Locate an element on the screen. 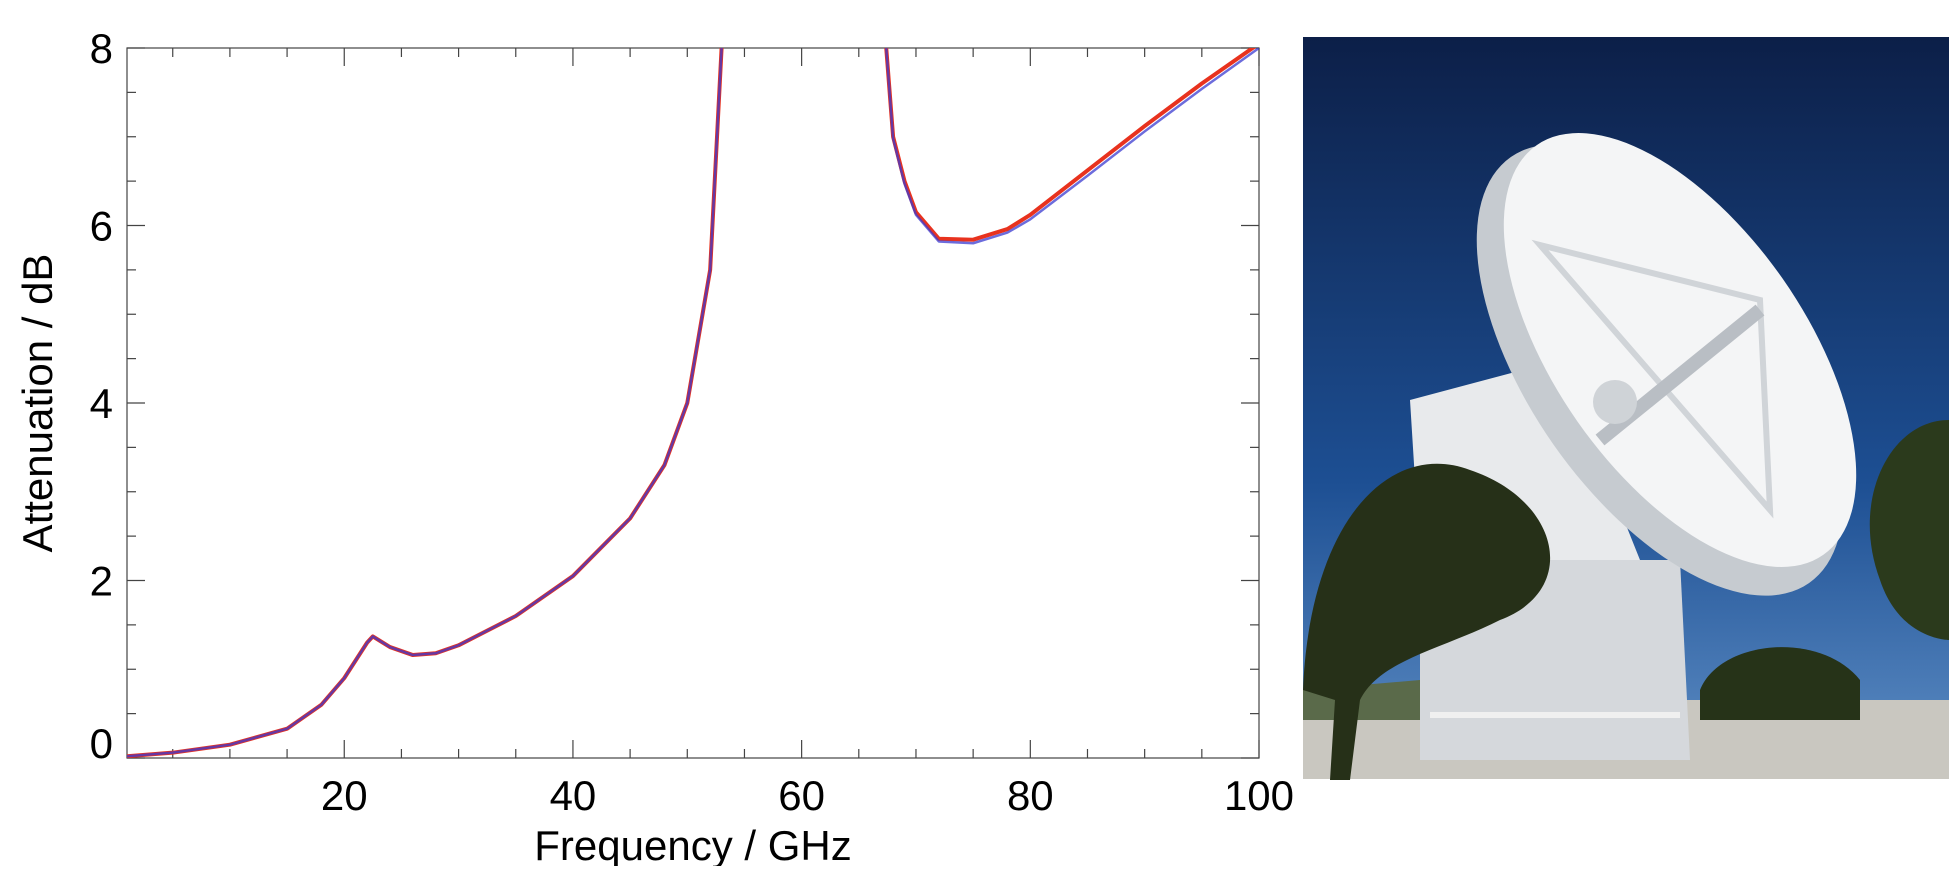 The image size is (1949, 871). x-tick-label: 40 is located at coordinates (573, 795).